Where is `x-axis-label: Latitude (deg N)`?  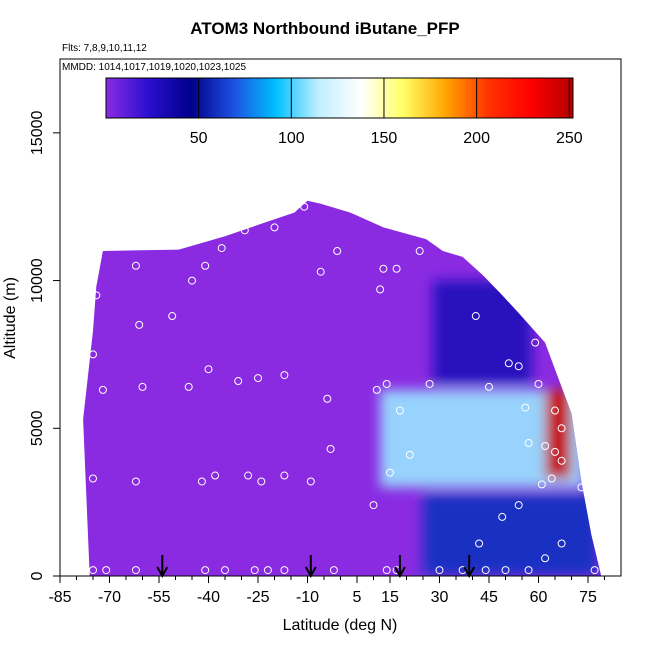
x-axis-label: Latitude (deg N) is located at coordinates (340, 625).